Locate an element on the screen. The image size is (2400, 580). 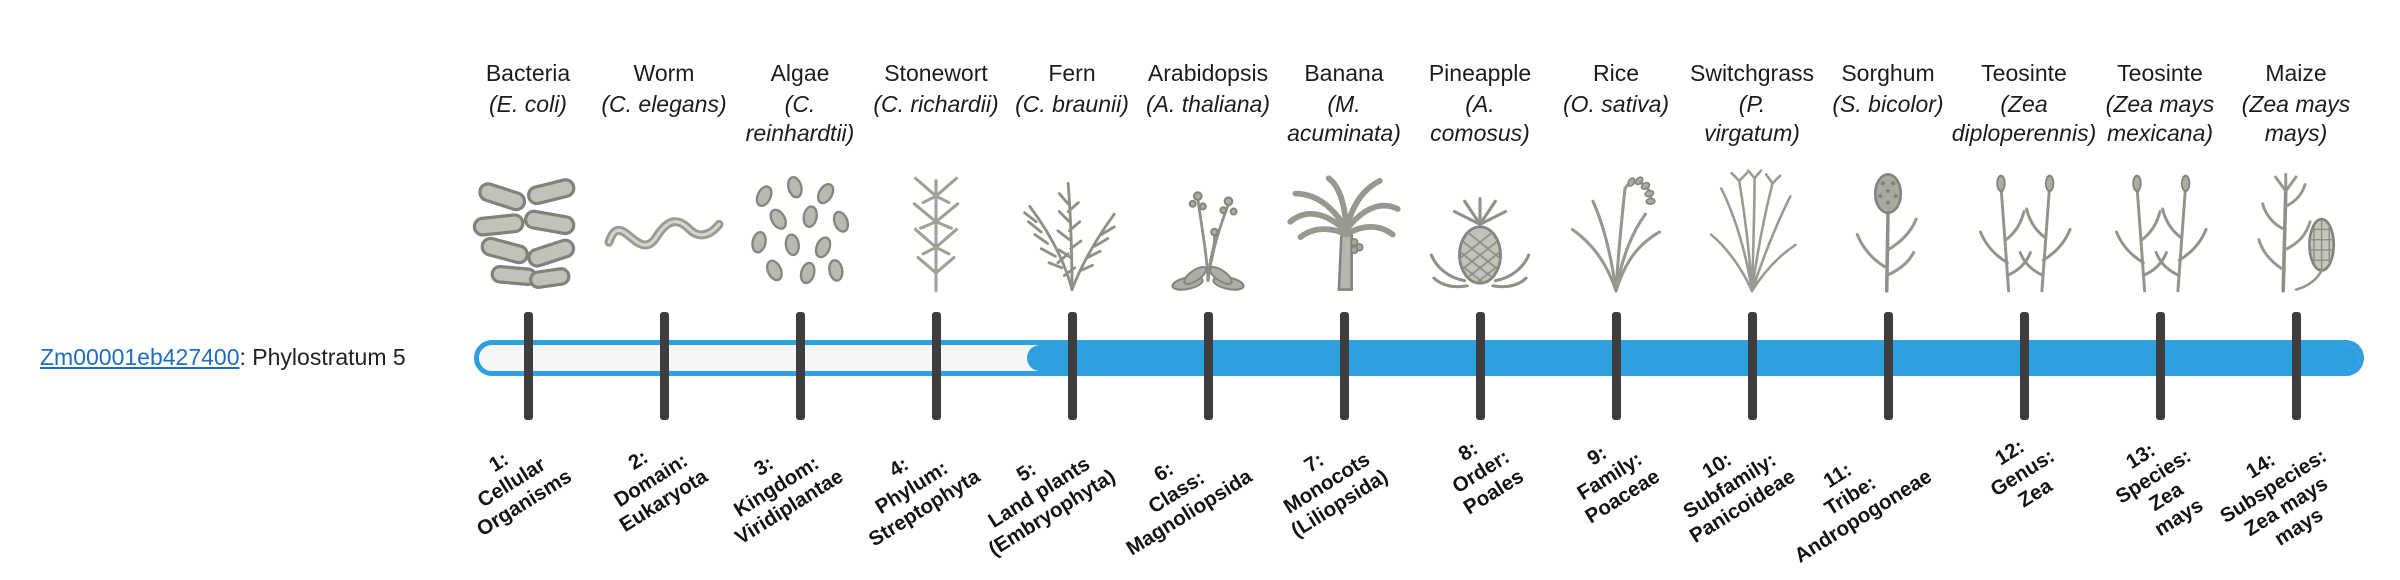
species-scientific-name: (E. coli) is located at coordinates (528, 104).